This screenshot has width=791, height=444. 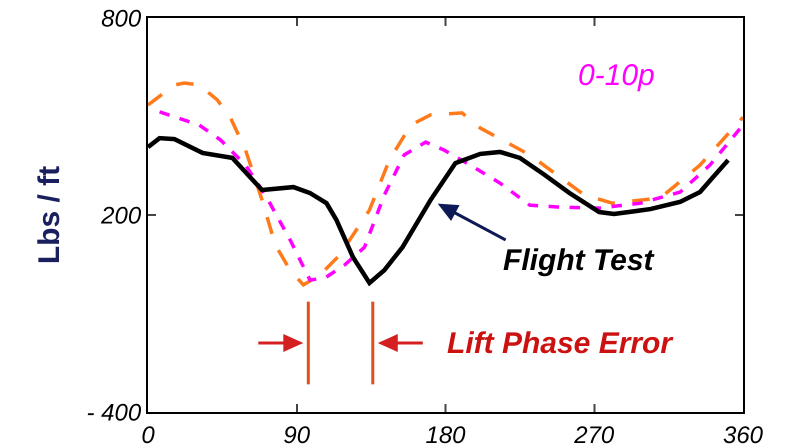 What do you see at coordinates (445, 433) in the screenshot?
I see `x-tick-label: 180` at bounding box center [445, 433].